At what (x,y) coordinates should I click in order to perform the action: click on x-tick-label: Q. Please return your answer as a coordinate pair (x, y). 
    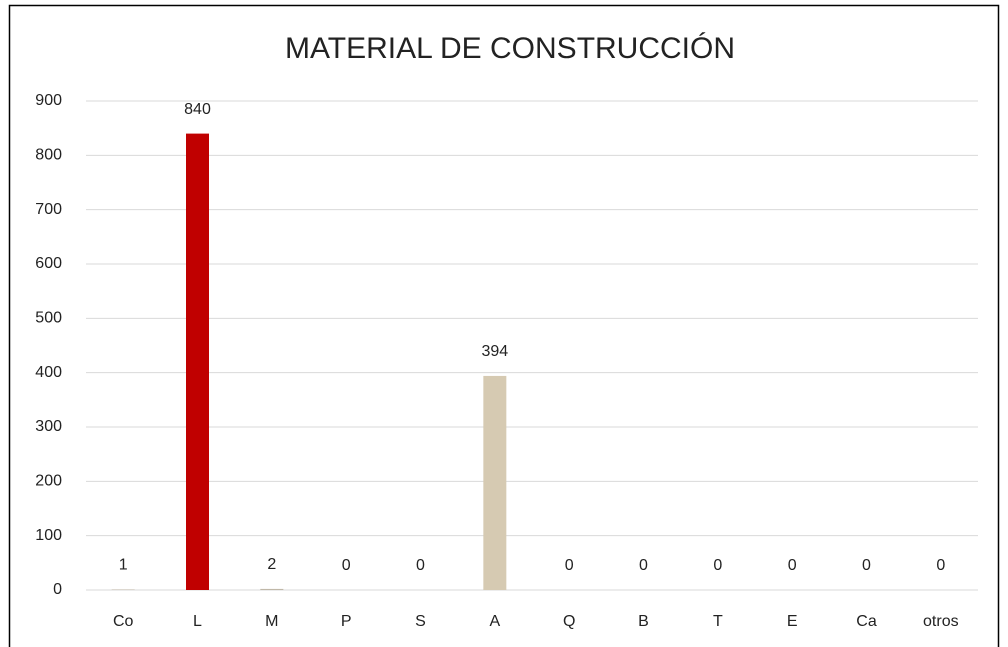
    Looking at the image, I should click on (569, 621).